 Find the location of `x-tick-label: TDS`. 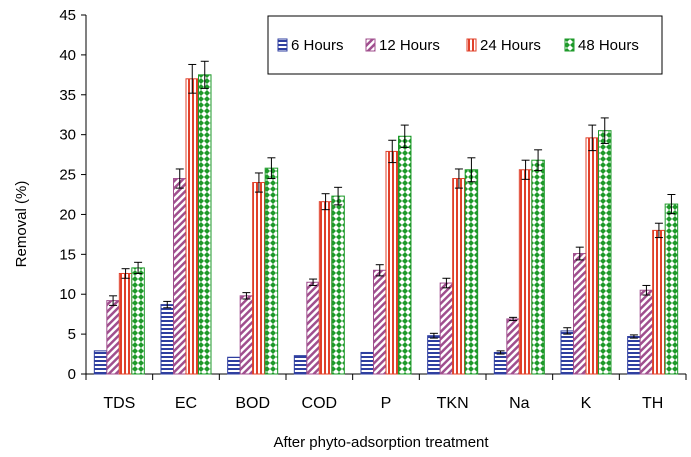

x-tick-label: TDS is located at coordinates (119, 403).